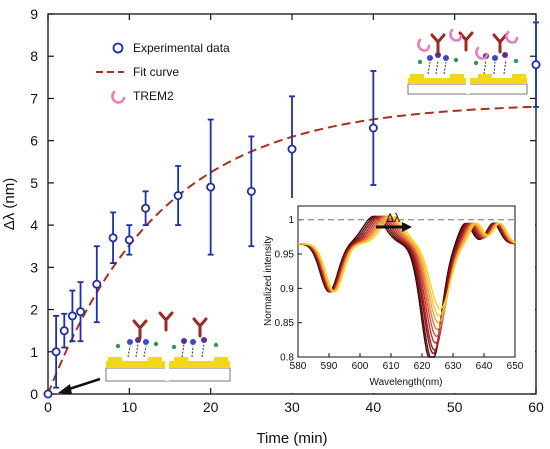 The width and height of the screenshot is (550, 449). I want to click on sensor-schematic-initial-icon, so click(168, 346).